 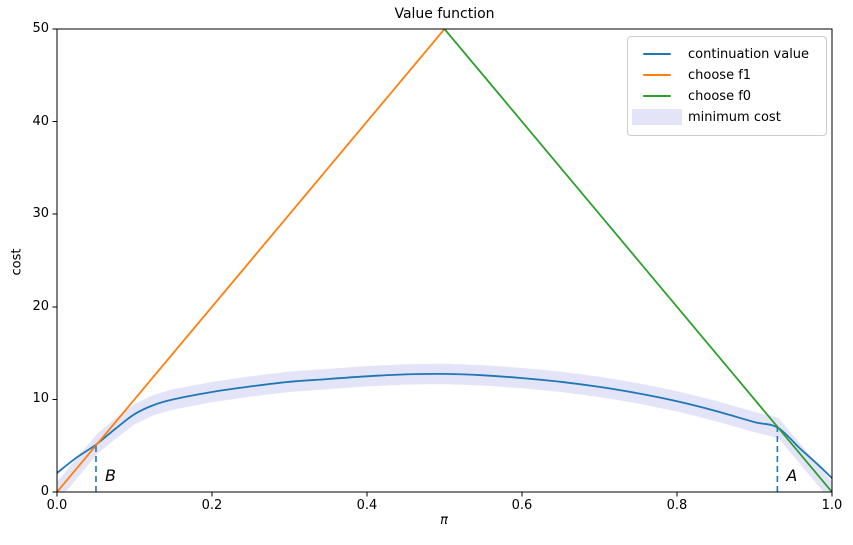 I want to click on x-axis-label: π, so click(x=444, y=520).